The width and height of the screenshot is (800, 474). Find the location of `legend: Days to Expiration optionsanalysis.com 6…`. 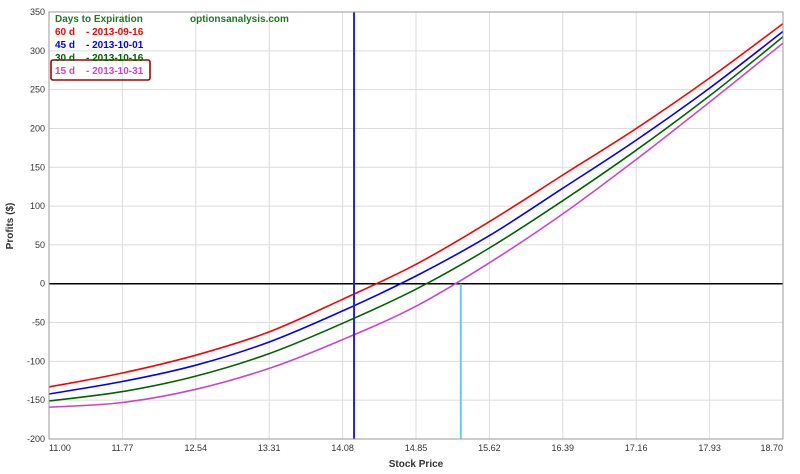

legend: Days to Expiration optionsanalysis.com 6… is located at coordinates (169, 47).